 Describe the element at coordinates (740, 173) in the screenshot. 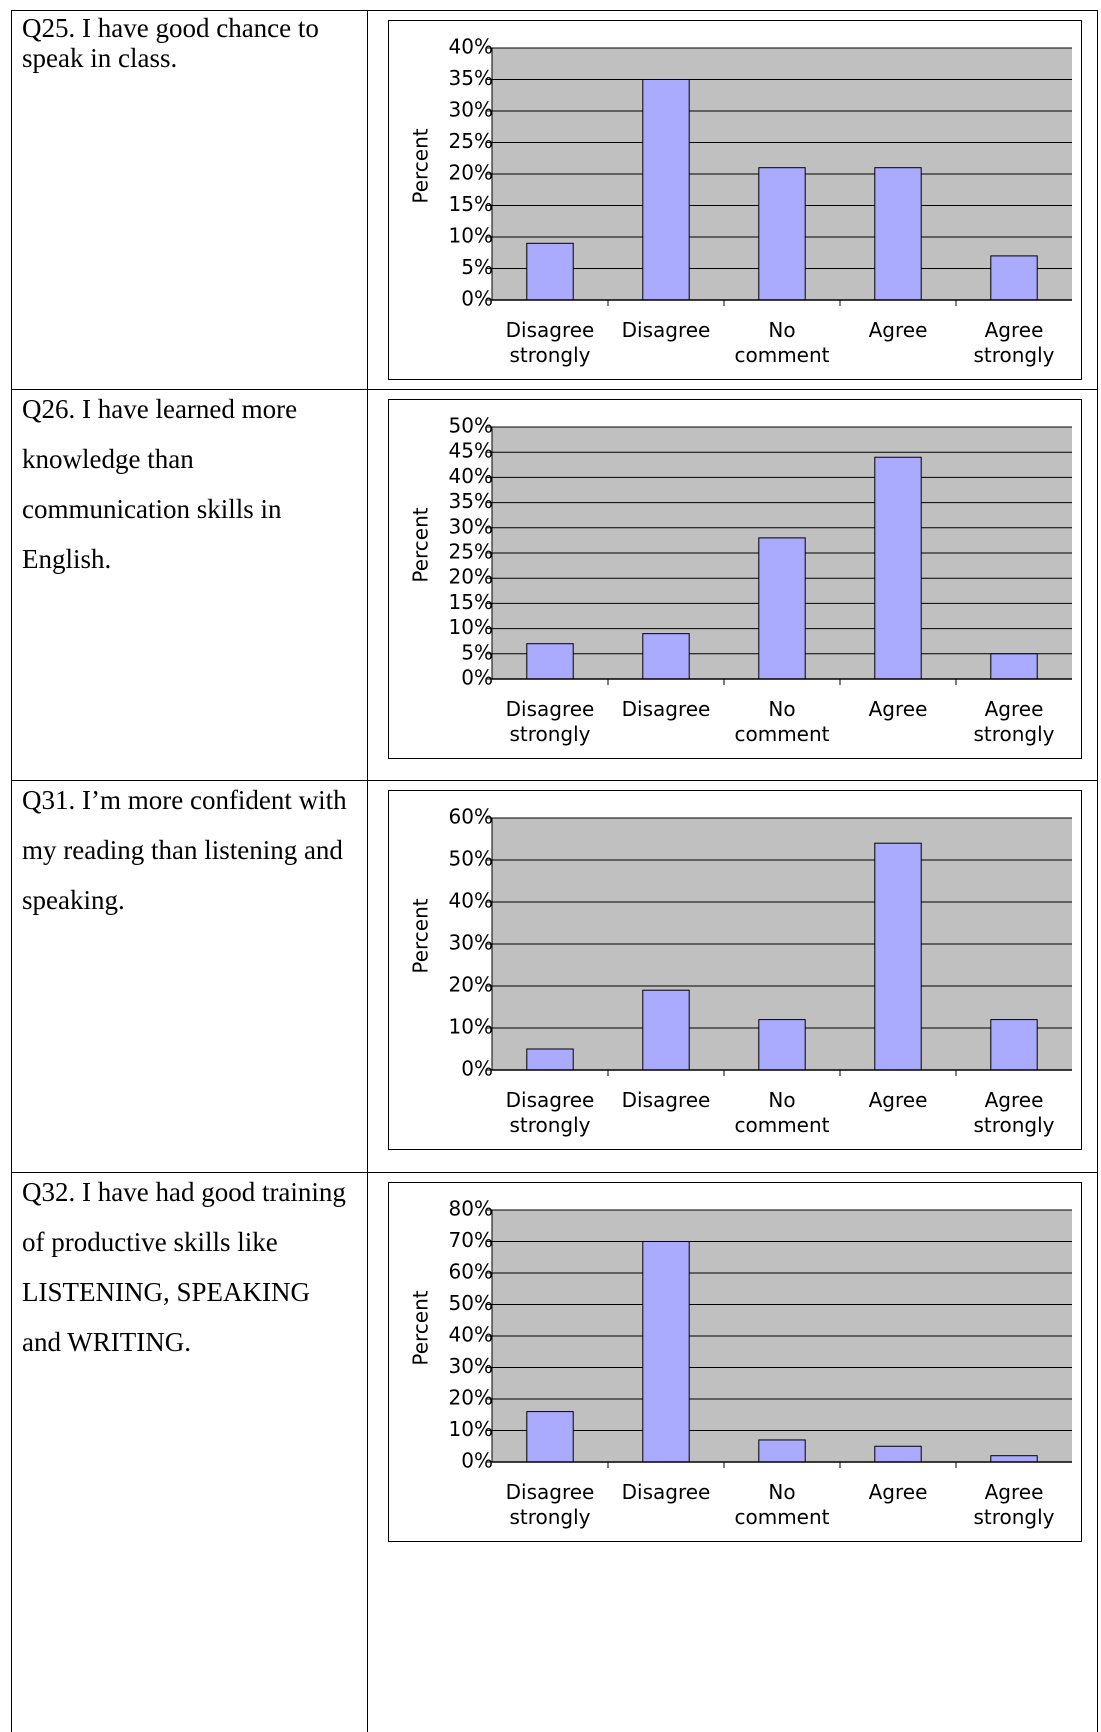

I see `chart: 0% 5% 10% 15% 20% 25% 30% 35% 40% Percent` at that location.